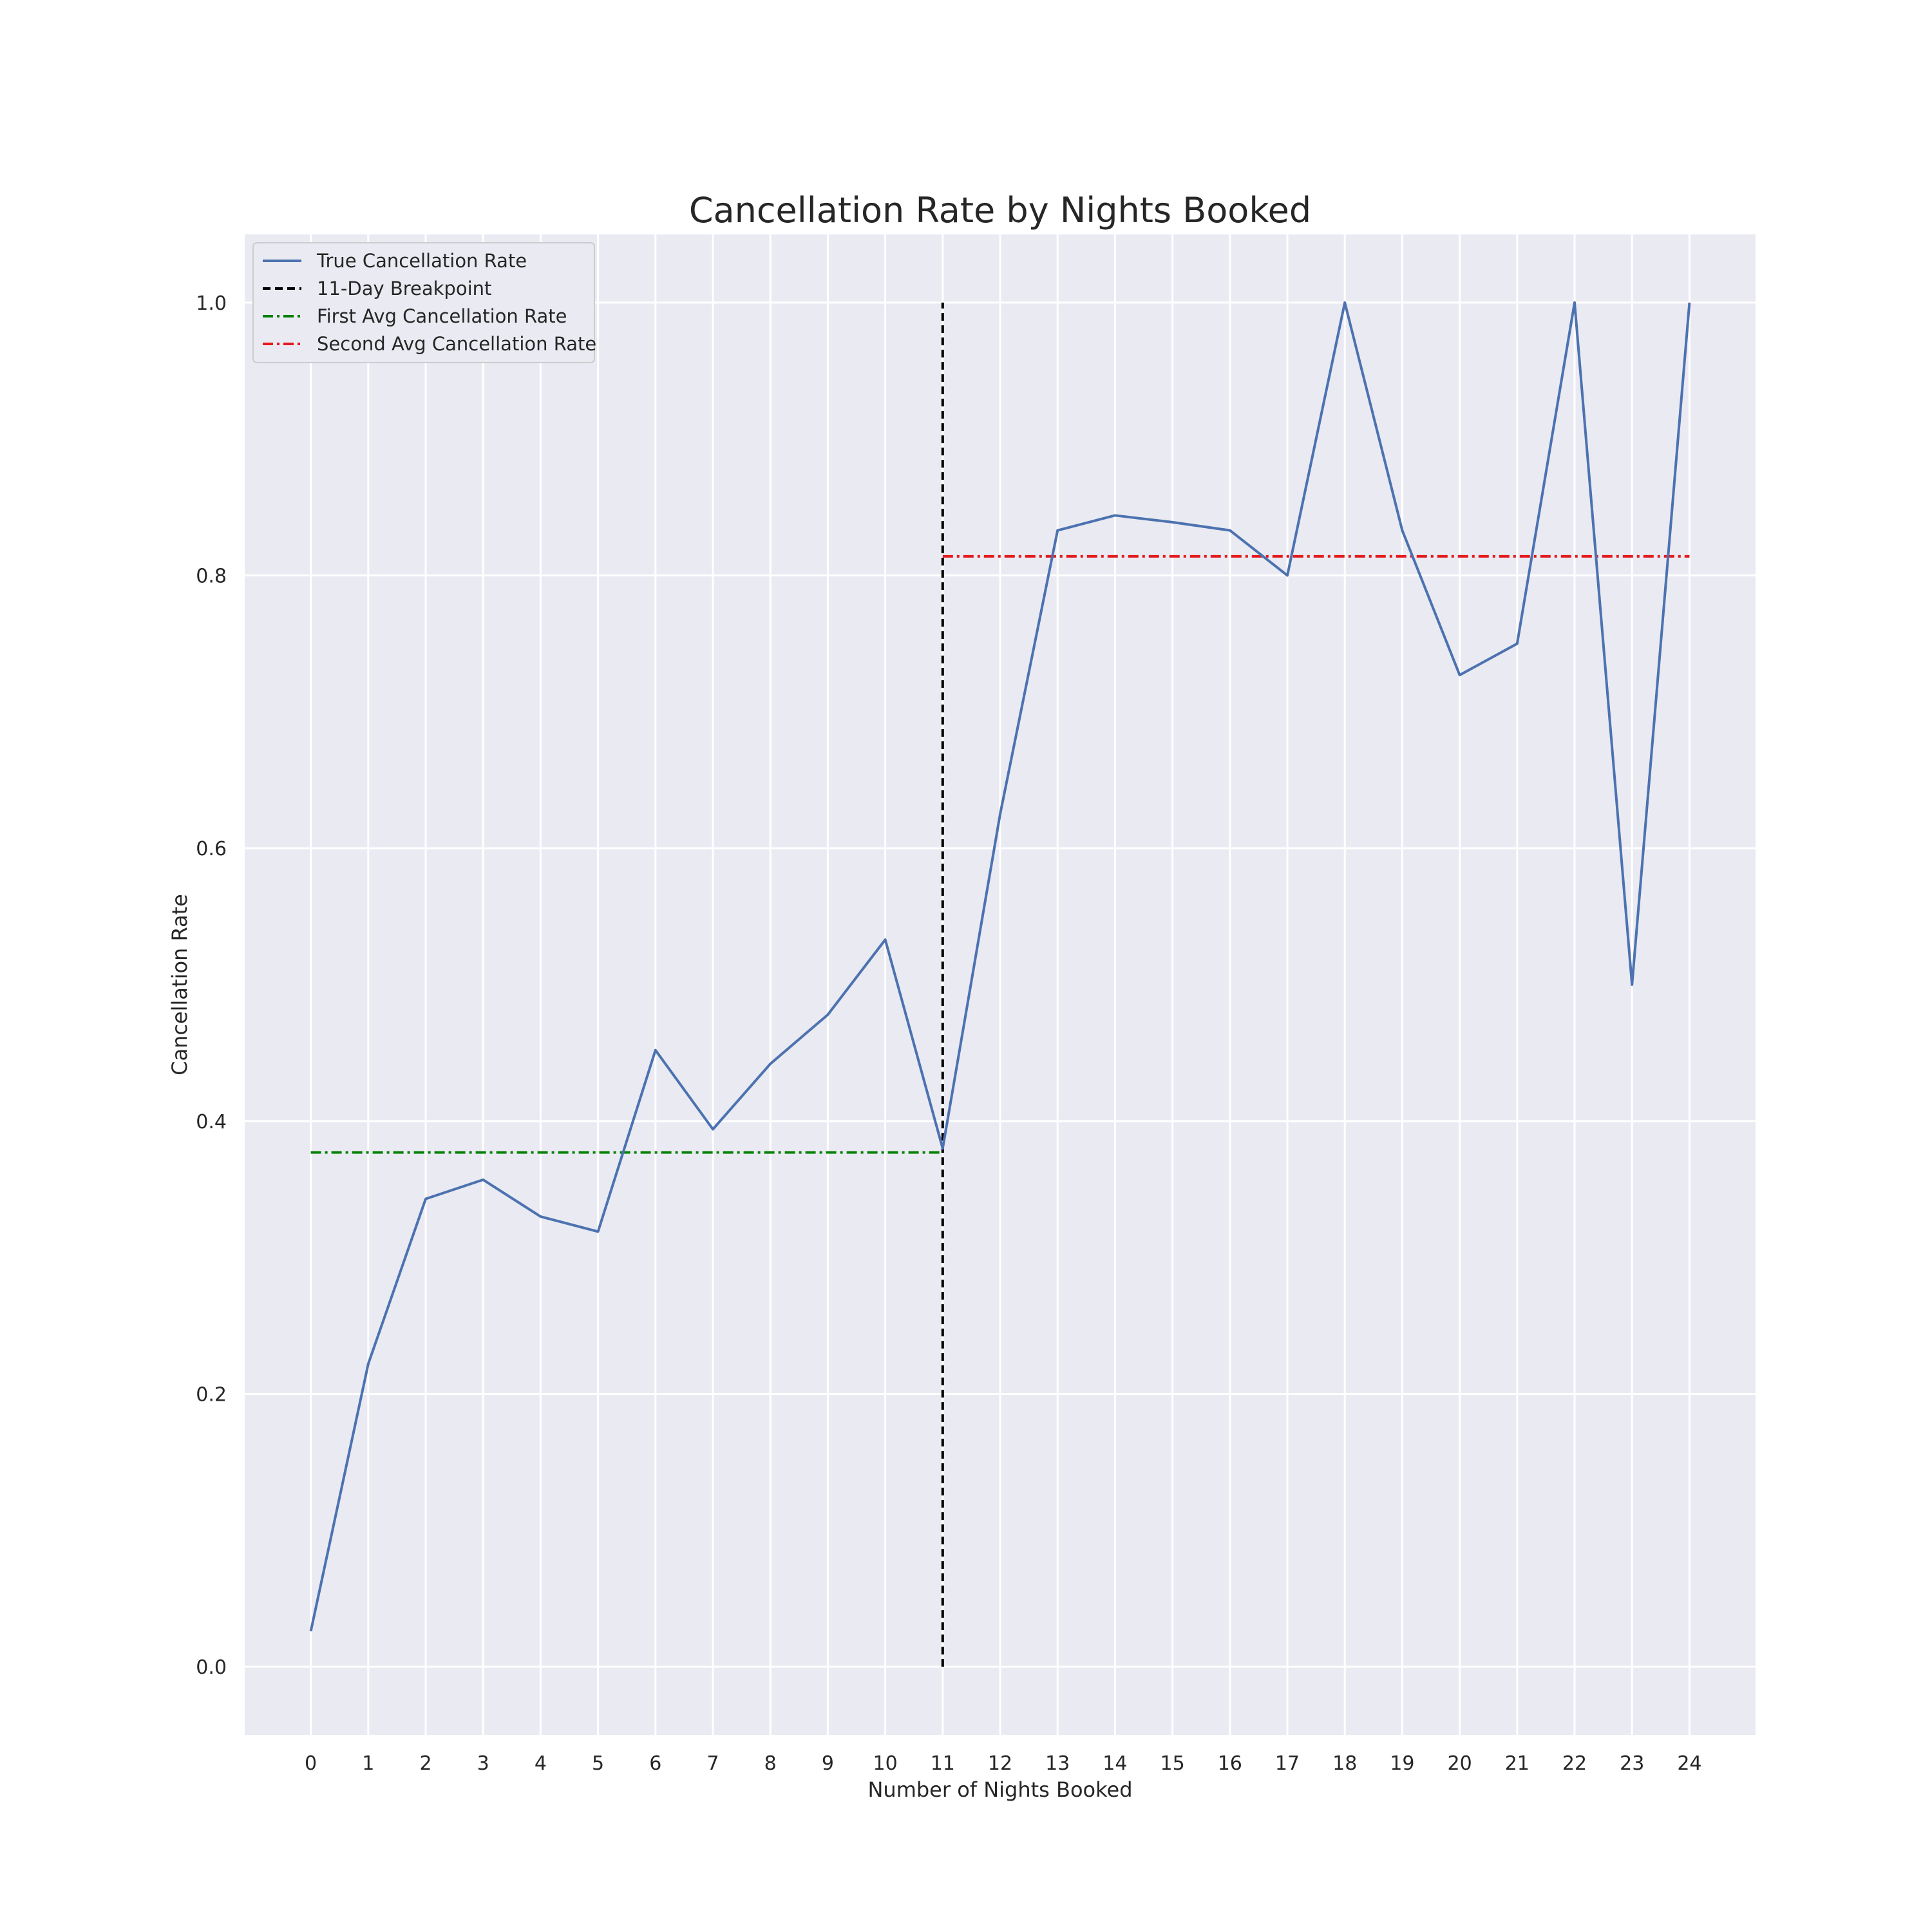 The image size is (1932, 1932). What do you see at coordinates (1460, 1764) in the screenshot?
I see `x-tick-label: 20` at bounding box center [1460, 1764].